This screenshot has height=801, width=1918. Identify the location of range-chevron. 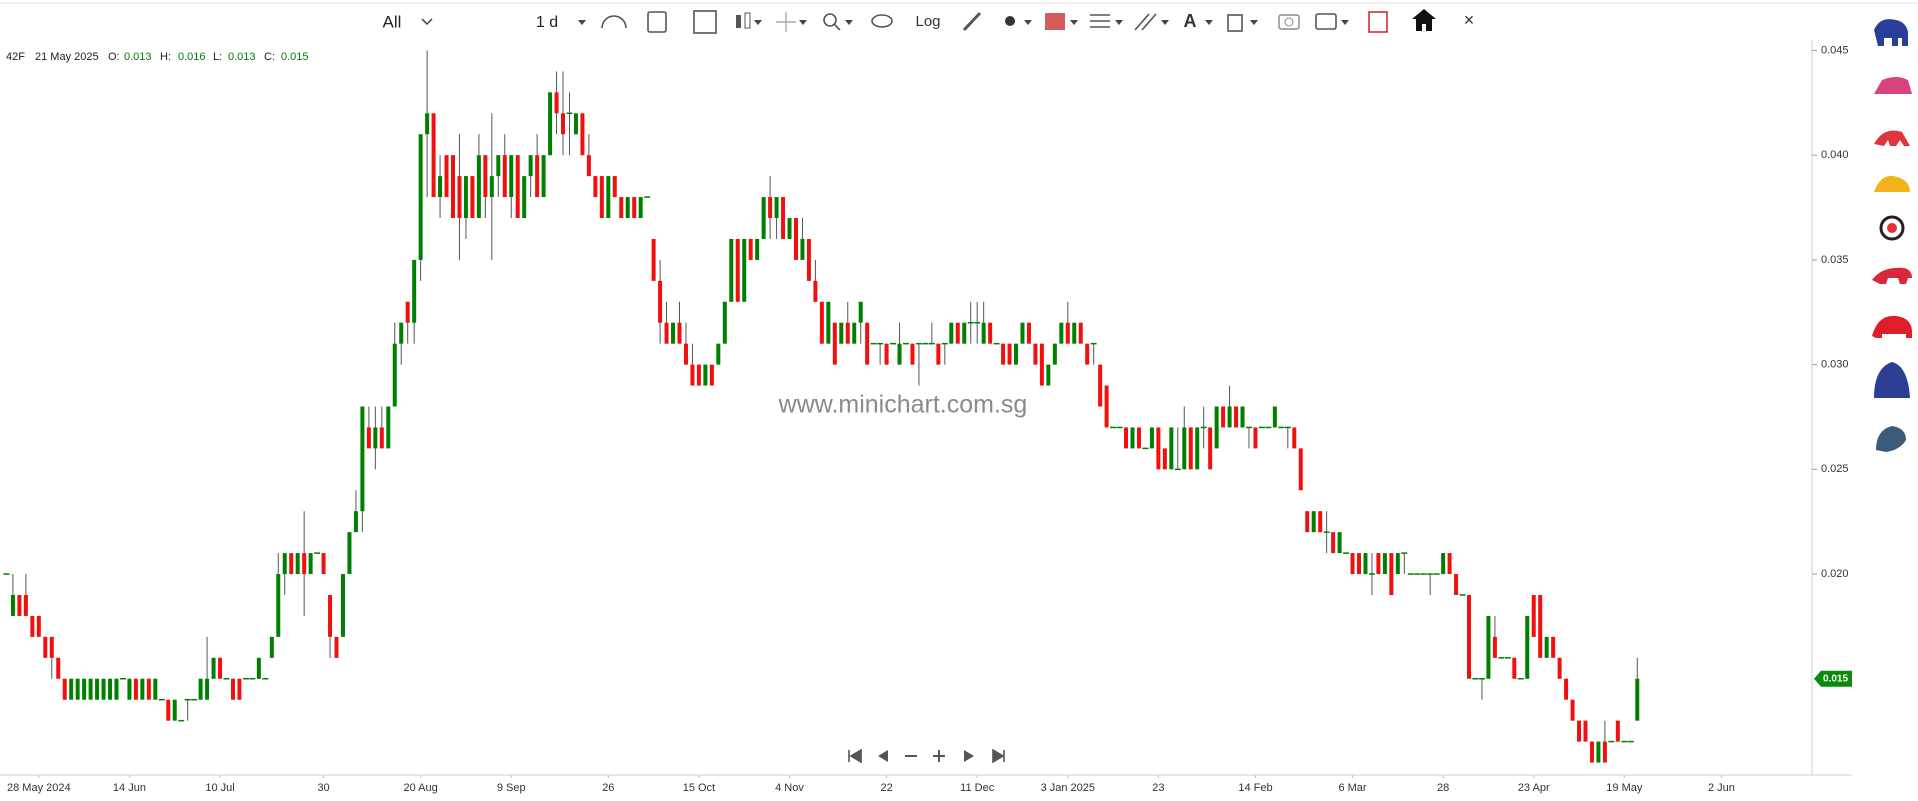
(427, 22).